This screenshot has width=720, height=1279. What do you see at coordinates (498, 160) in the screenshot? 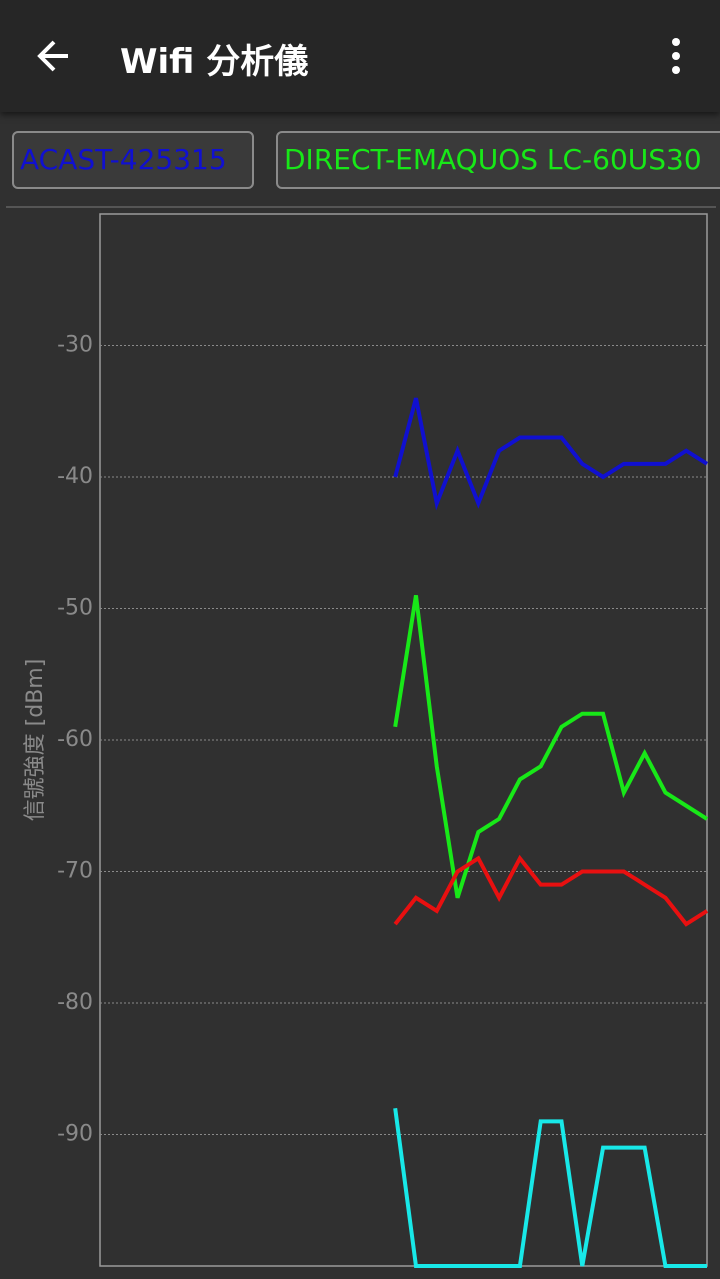
I see `legend-chip: DIRECT-EMAQUOS LC-60US30` at bounding box center [498, 160].